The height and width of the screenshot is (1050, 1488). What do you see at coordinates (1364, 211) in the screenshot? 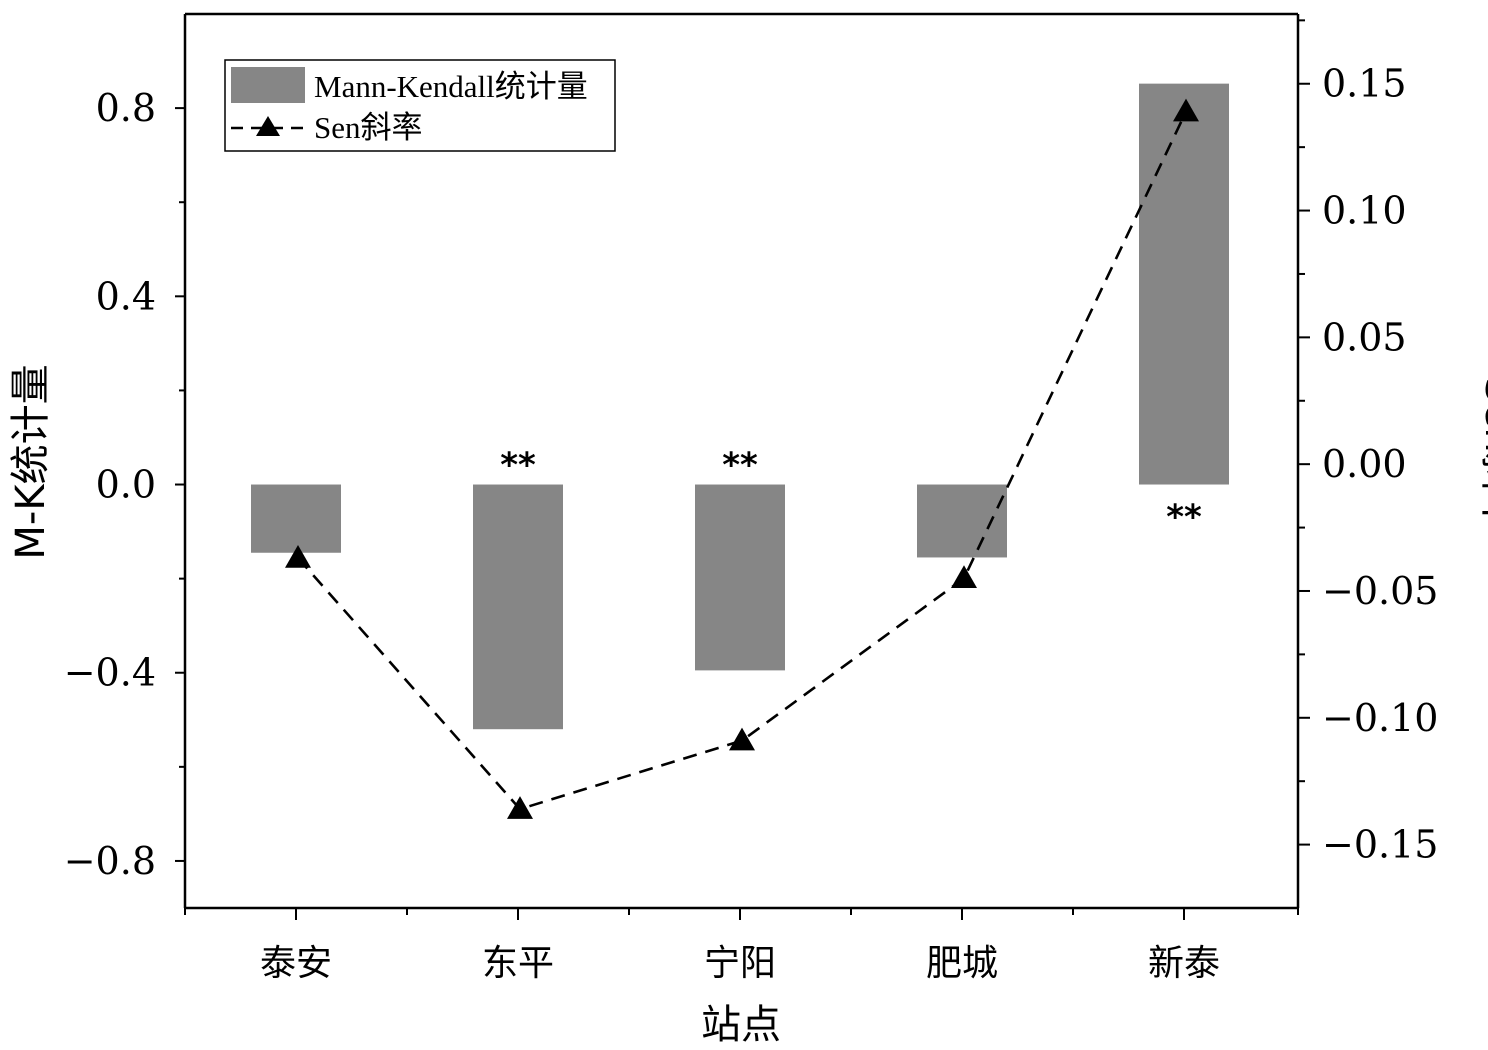
I see `right-tick-label: 0.10` at bounding box center [1364, 211].